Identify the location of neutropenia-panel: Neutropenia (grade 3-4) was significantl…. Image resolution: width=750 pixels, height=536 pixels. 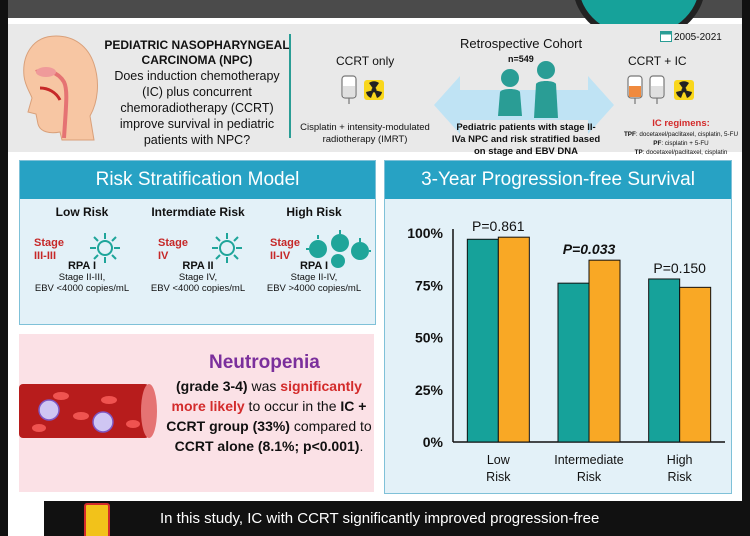
(196, 413).